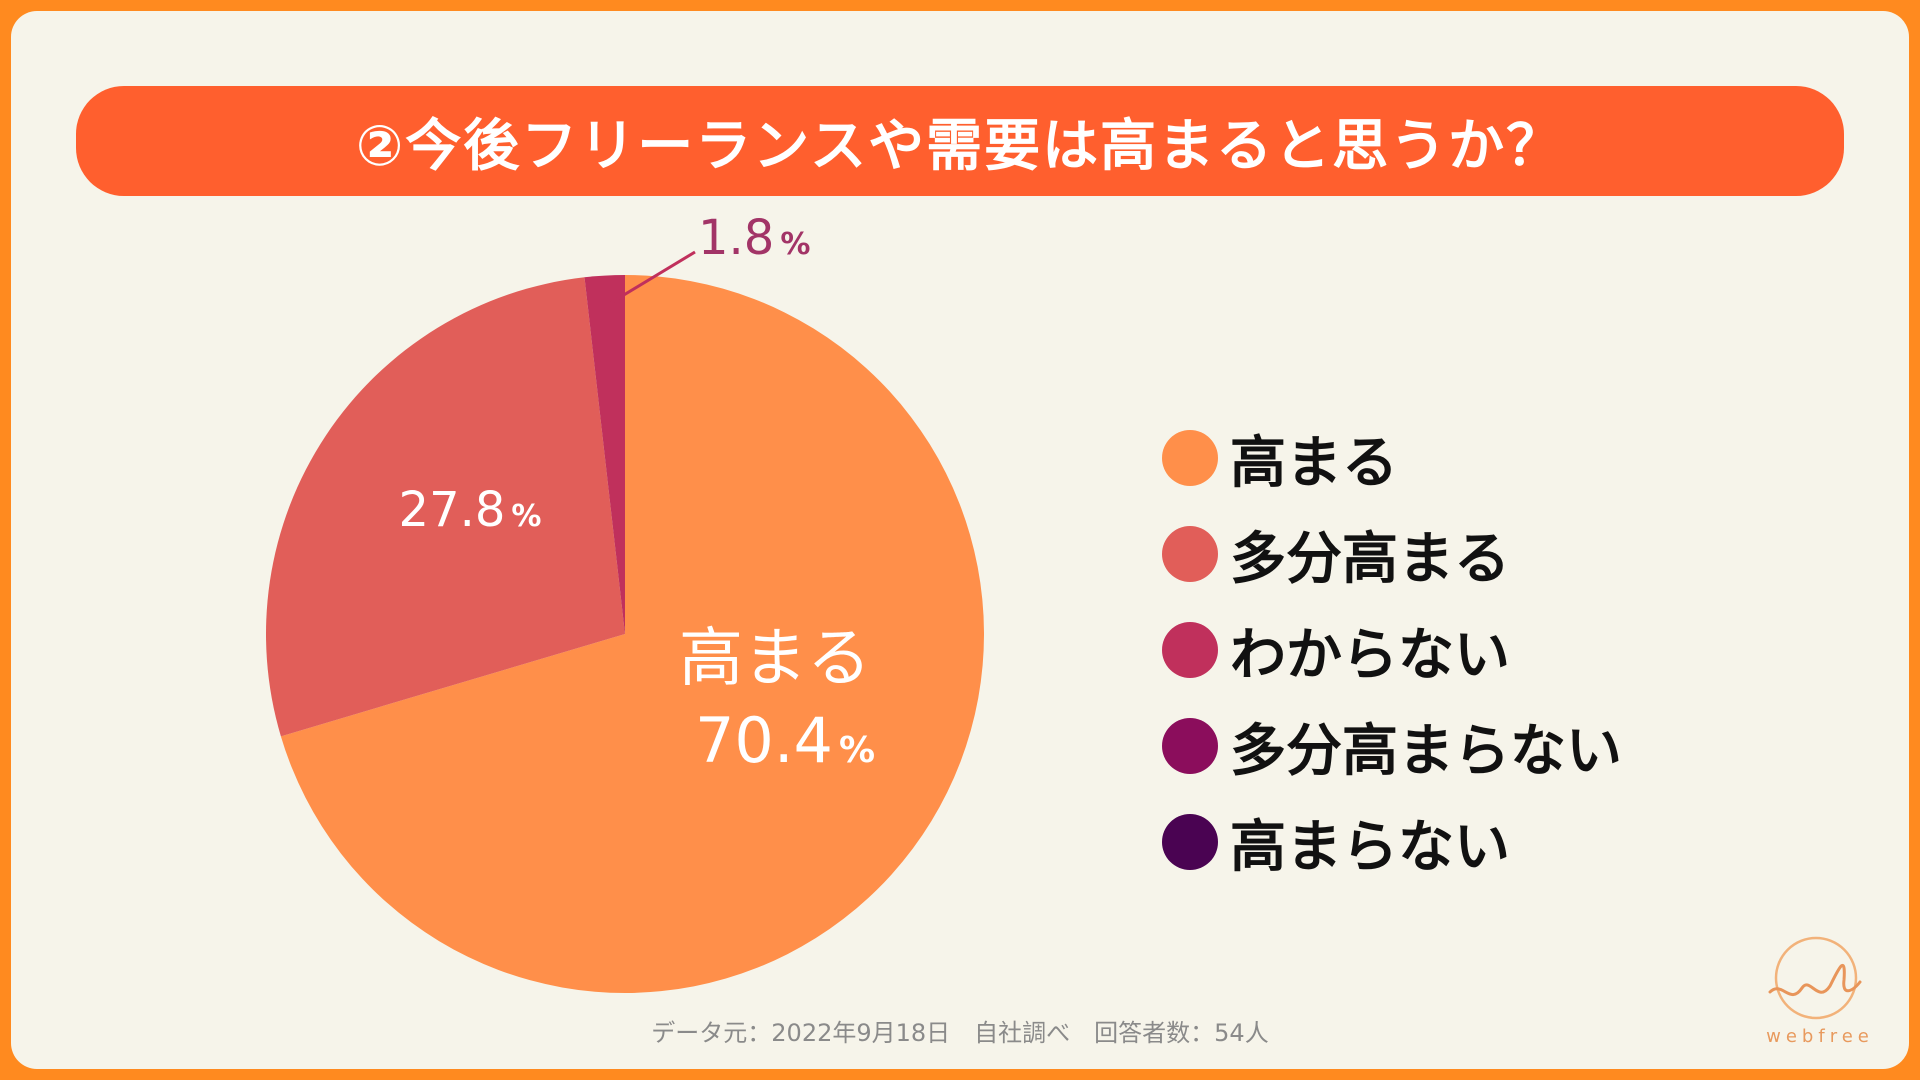 The width and height of the screenshot is (1920, 1080). I want to click on legend-item-1: 高まる, so click(1392, 458).